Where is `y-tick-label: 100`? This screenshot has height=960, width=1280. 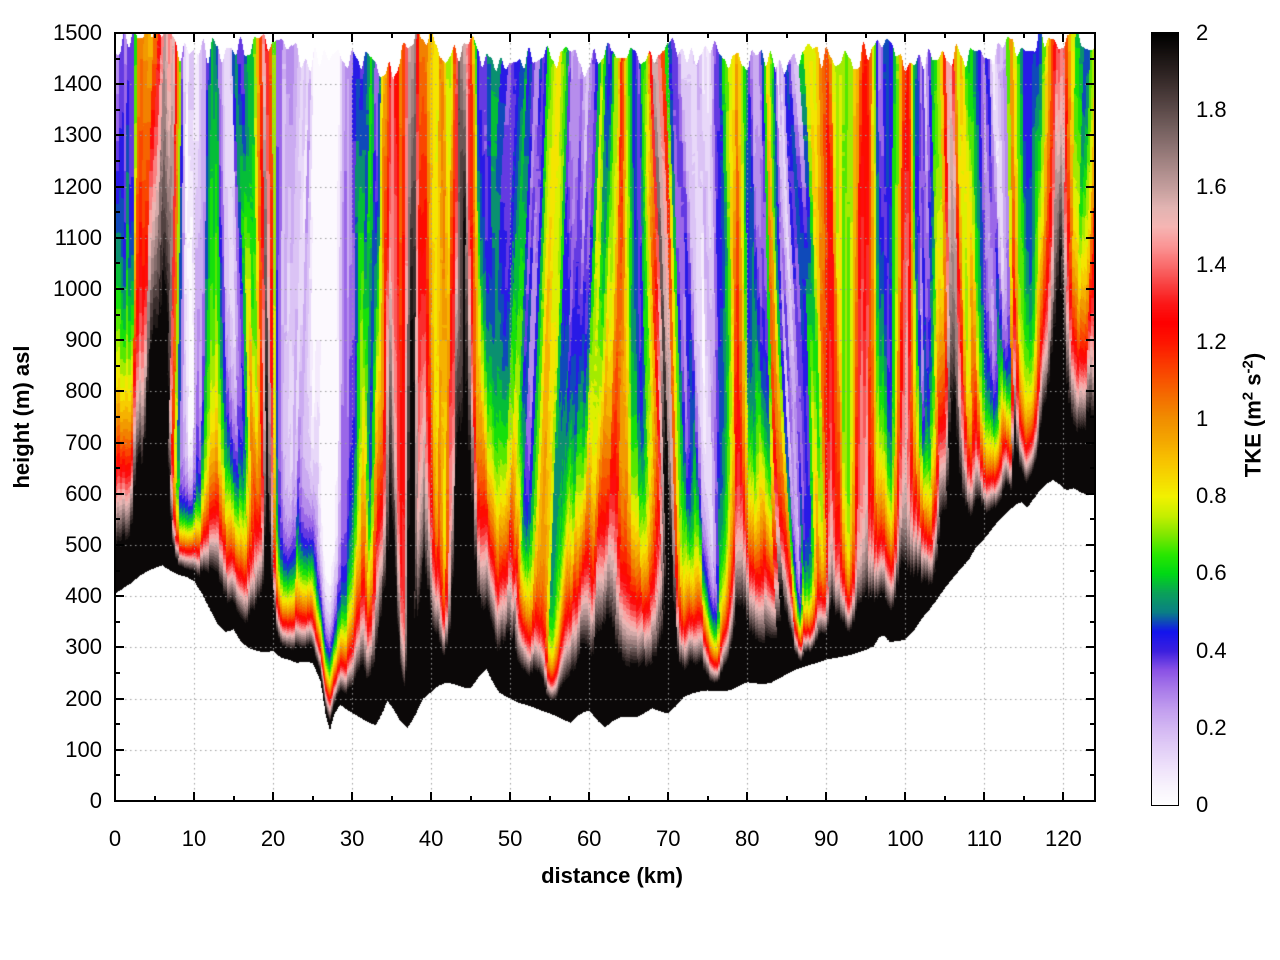
y-tick-label: 100 is located at coordinates (83, 749).